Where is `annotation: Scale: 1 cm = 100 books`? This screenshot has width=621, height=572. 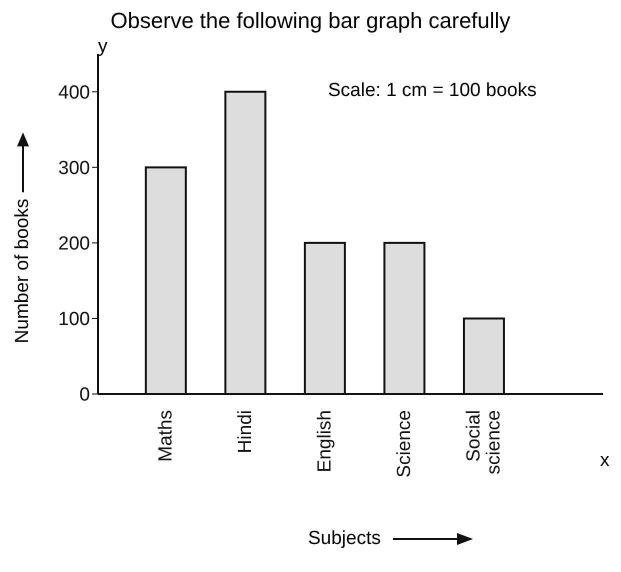 annotation: Scale: 1 cm = 100 books is located at coordinates (432, 91).